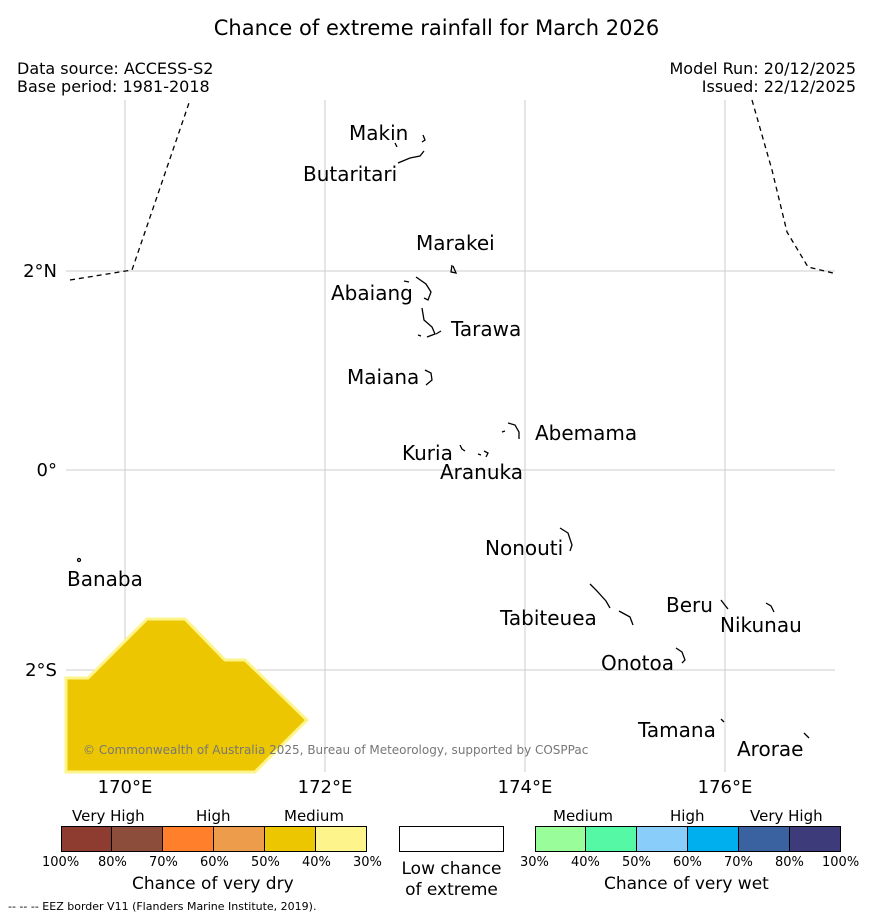  Describe the element at coordinates (686, 884) in the screenshot. I see `wet-caption: Chance of very wet` at that location.